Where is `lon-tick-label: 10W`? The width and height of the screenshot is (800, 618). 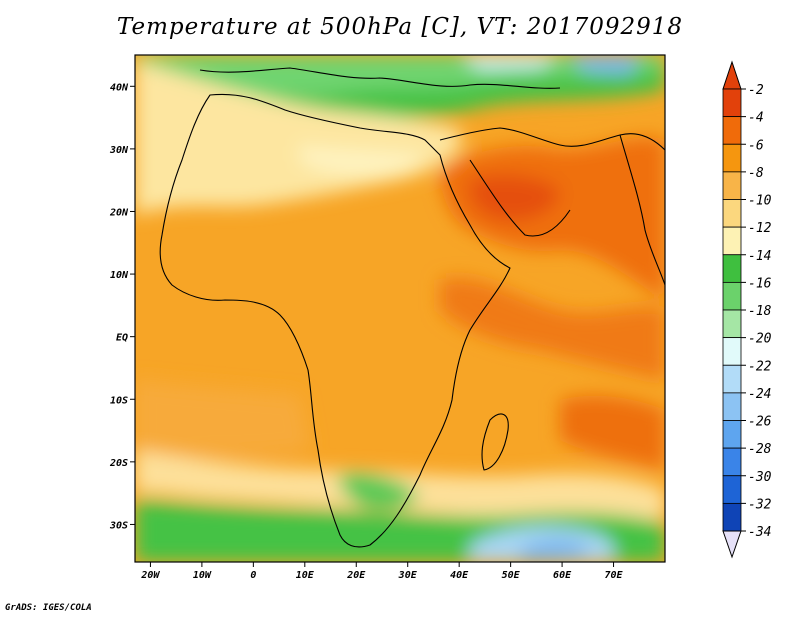 lon-tick-label: 10W is located at coordinates (202, 575).